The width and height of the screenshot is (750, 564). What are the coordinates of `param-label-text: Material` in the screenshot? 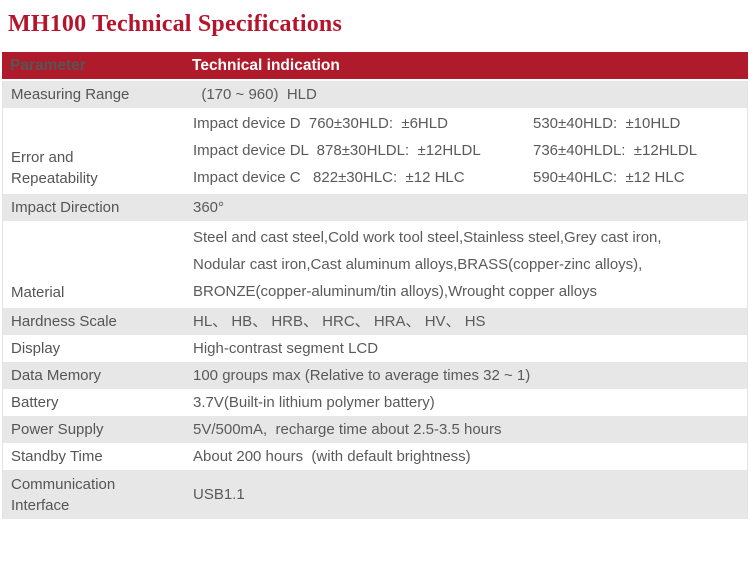 It's located at (38, 292).